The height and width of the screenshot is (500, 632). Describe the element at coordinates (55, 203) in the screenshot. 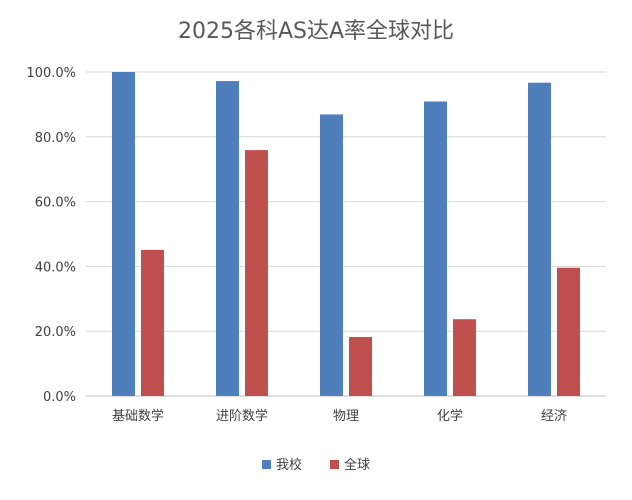

I see `y-tick-label: 60.0%` at that location.